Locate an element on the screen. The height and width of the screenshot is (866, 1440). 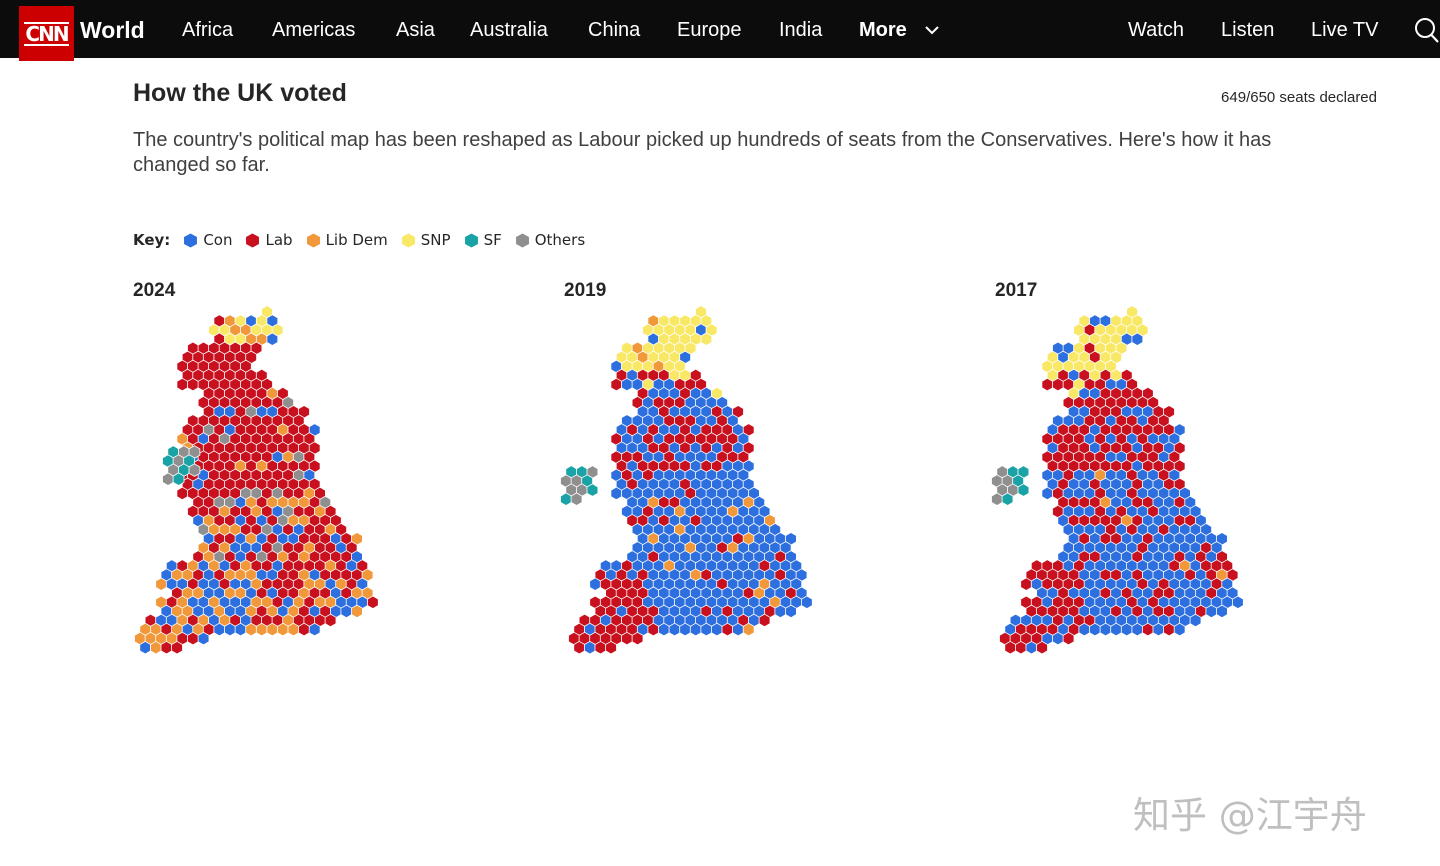
nav-item-china: China is located at coordinates (614, 30).